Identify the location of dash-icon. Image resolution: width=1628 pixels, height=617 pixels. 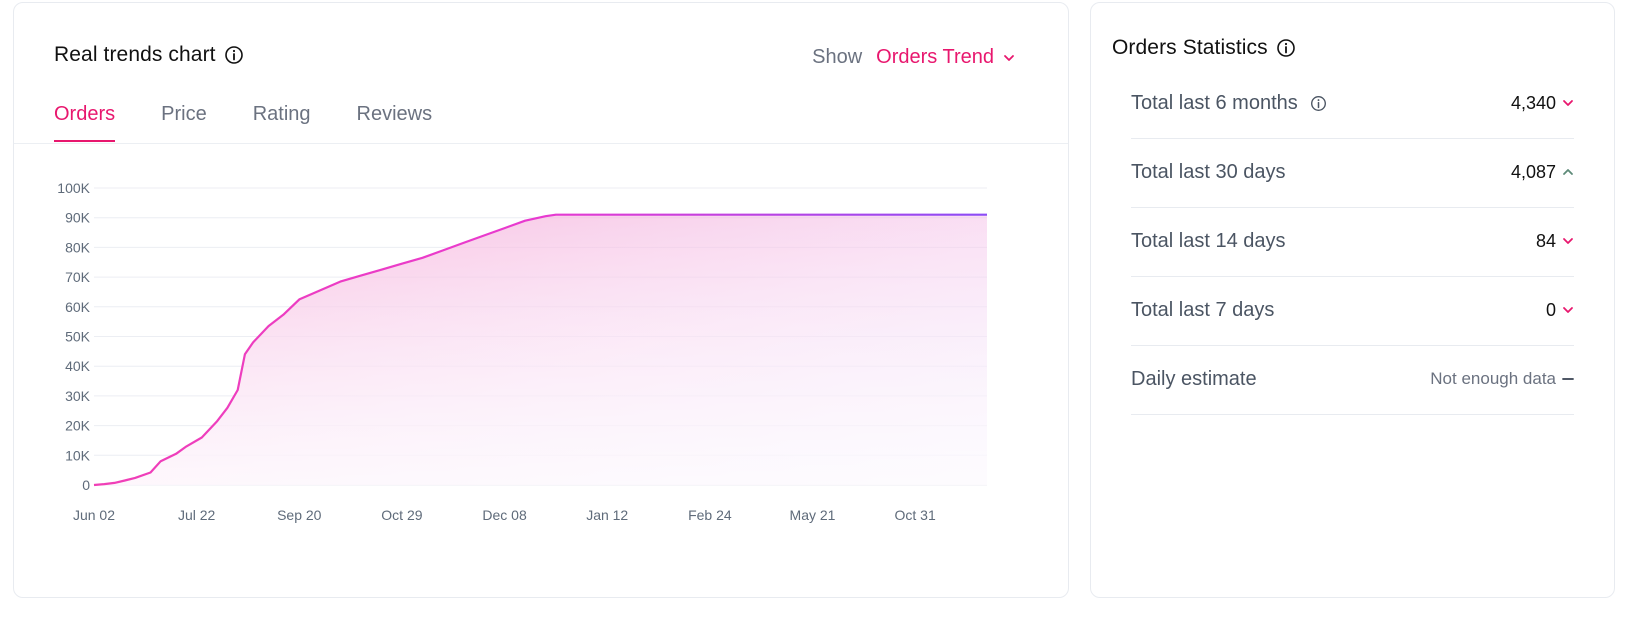
(1568, 379).